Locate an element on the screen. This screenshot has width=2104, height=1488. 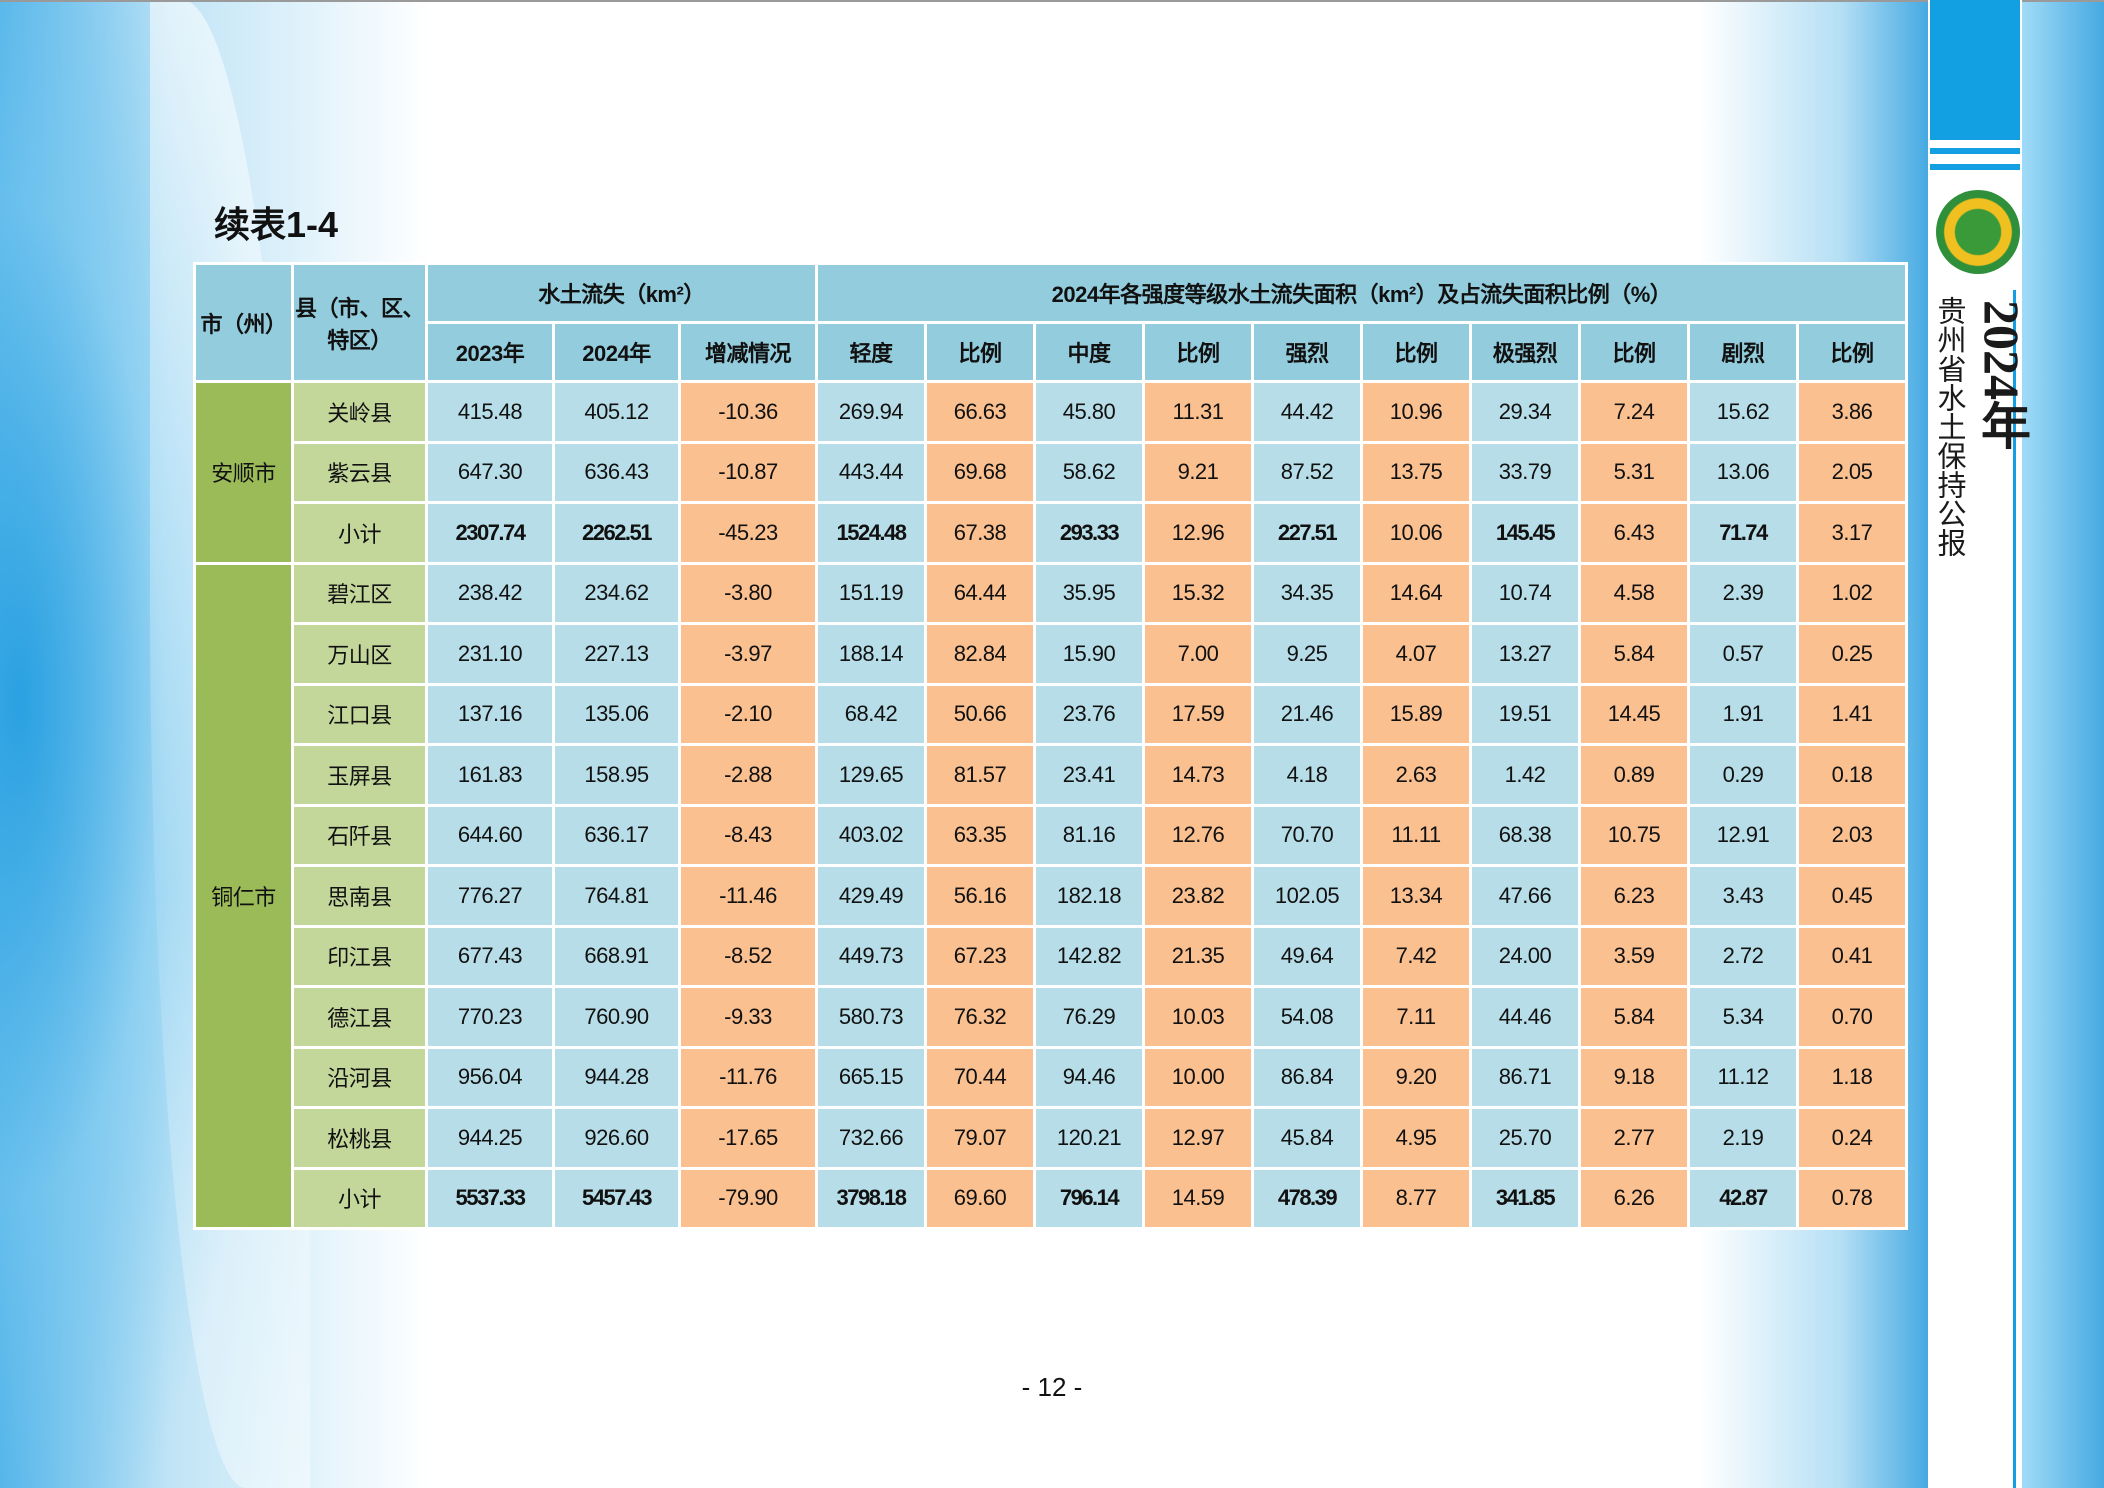
sidebar-year: 2024年 is located at coordinates (2002, 375).